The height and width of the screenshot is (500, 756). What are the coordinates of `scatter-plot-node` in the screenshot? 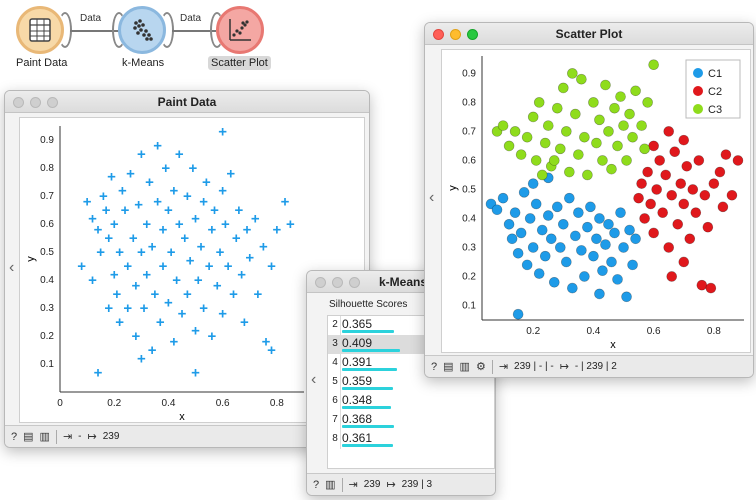 It's located at (240, 30).